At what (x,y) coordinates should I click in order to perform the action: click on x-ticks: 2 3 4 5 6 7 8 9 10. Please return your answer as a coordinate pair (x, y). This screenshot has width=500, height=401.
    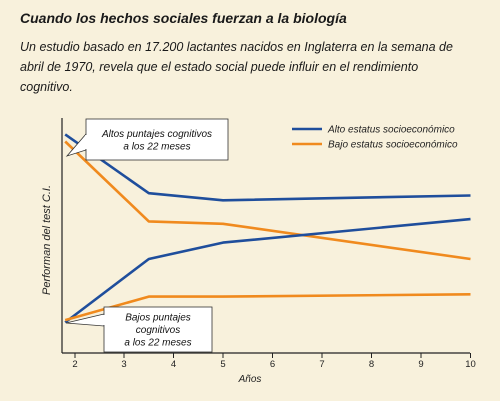
    Looking at the image, I should click on (274, 361).